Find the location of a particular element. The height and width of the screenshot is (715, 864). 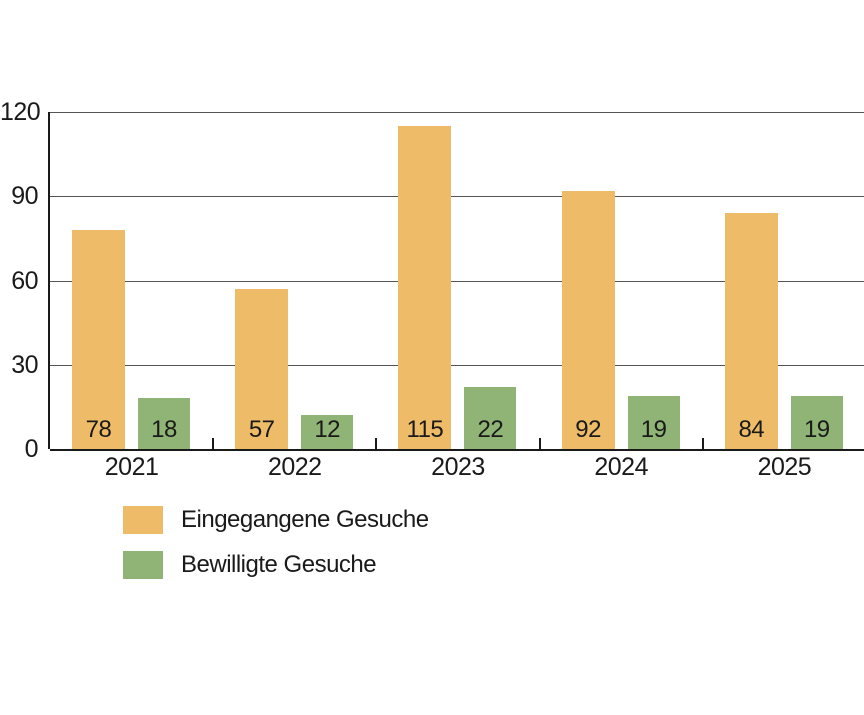

x-axis-line is located at coordinates (457, 450).